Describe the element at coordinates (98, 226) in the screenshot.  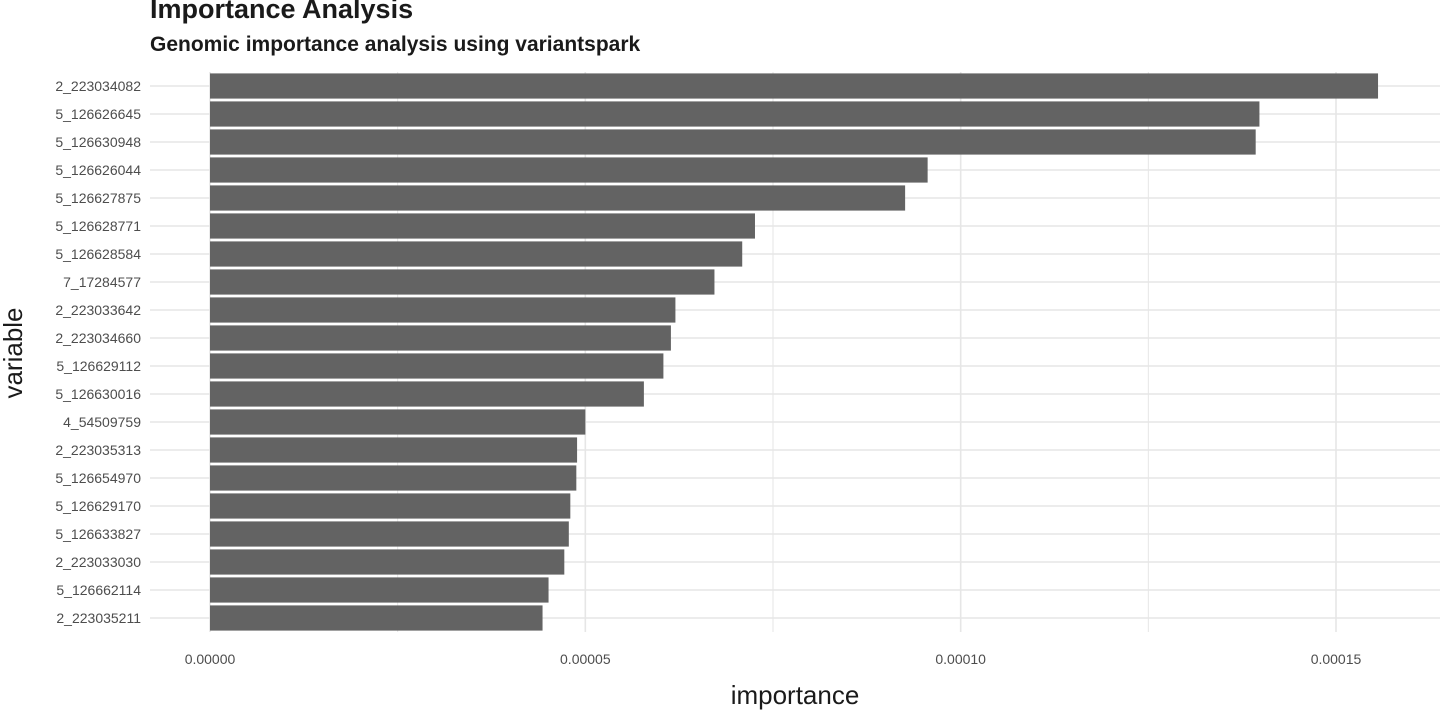
I see `y-tick-label: 5_126628771` at that location.